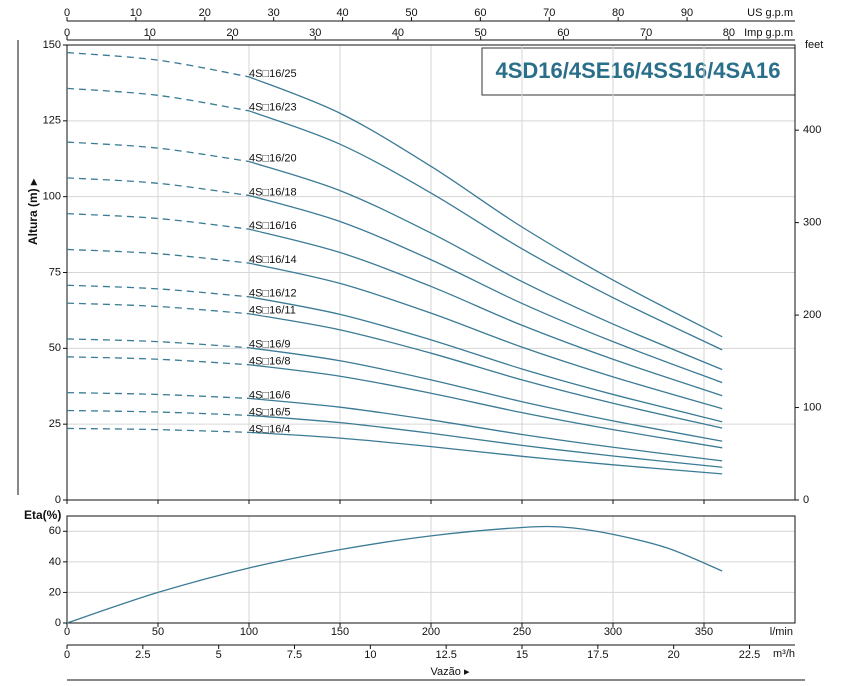 The height and width of the screenshot is (686, 842). What do you see at coordinates (687, 13) in the screenshot?
I see `top-tick-label: 90` at bounding box center [687, 13].